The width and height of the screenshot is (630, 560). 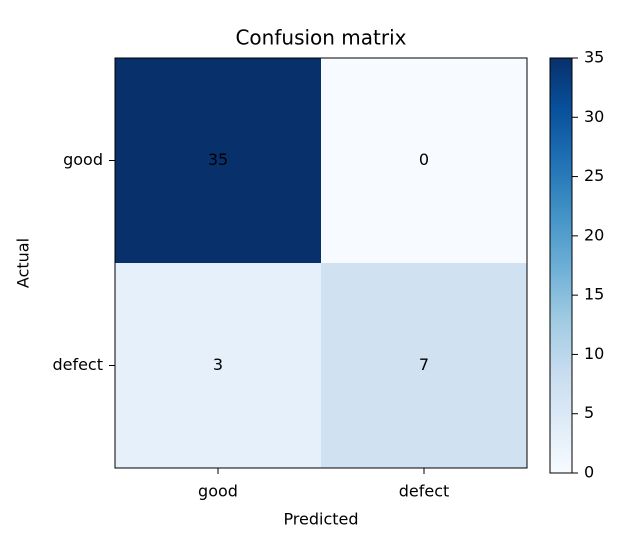 What do you see at coordinates (594, 175) in the screenshot?
I see `colorbar-tick-label: 25` at bounding box center [594, 175].